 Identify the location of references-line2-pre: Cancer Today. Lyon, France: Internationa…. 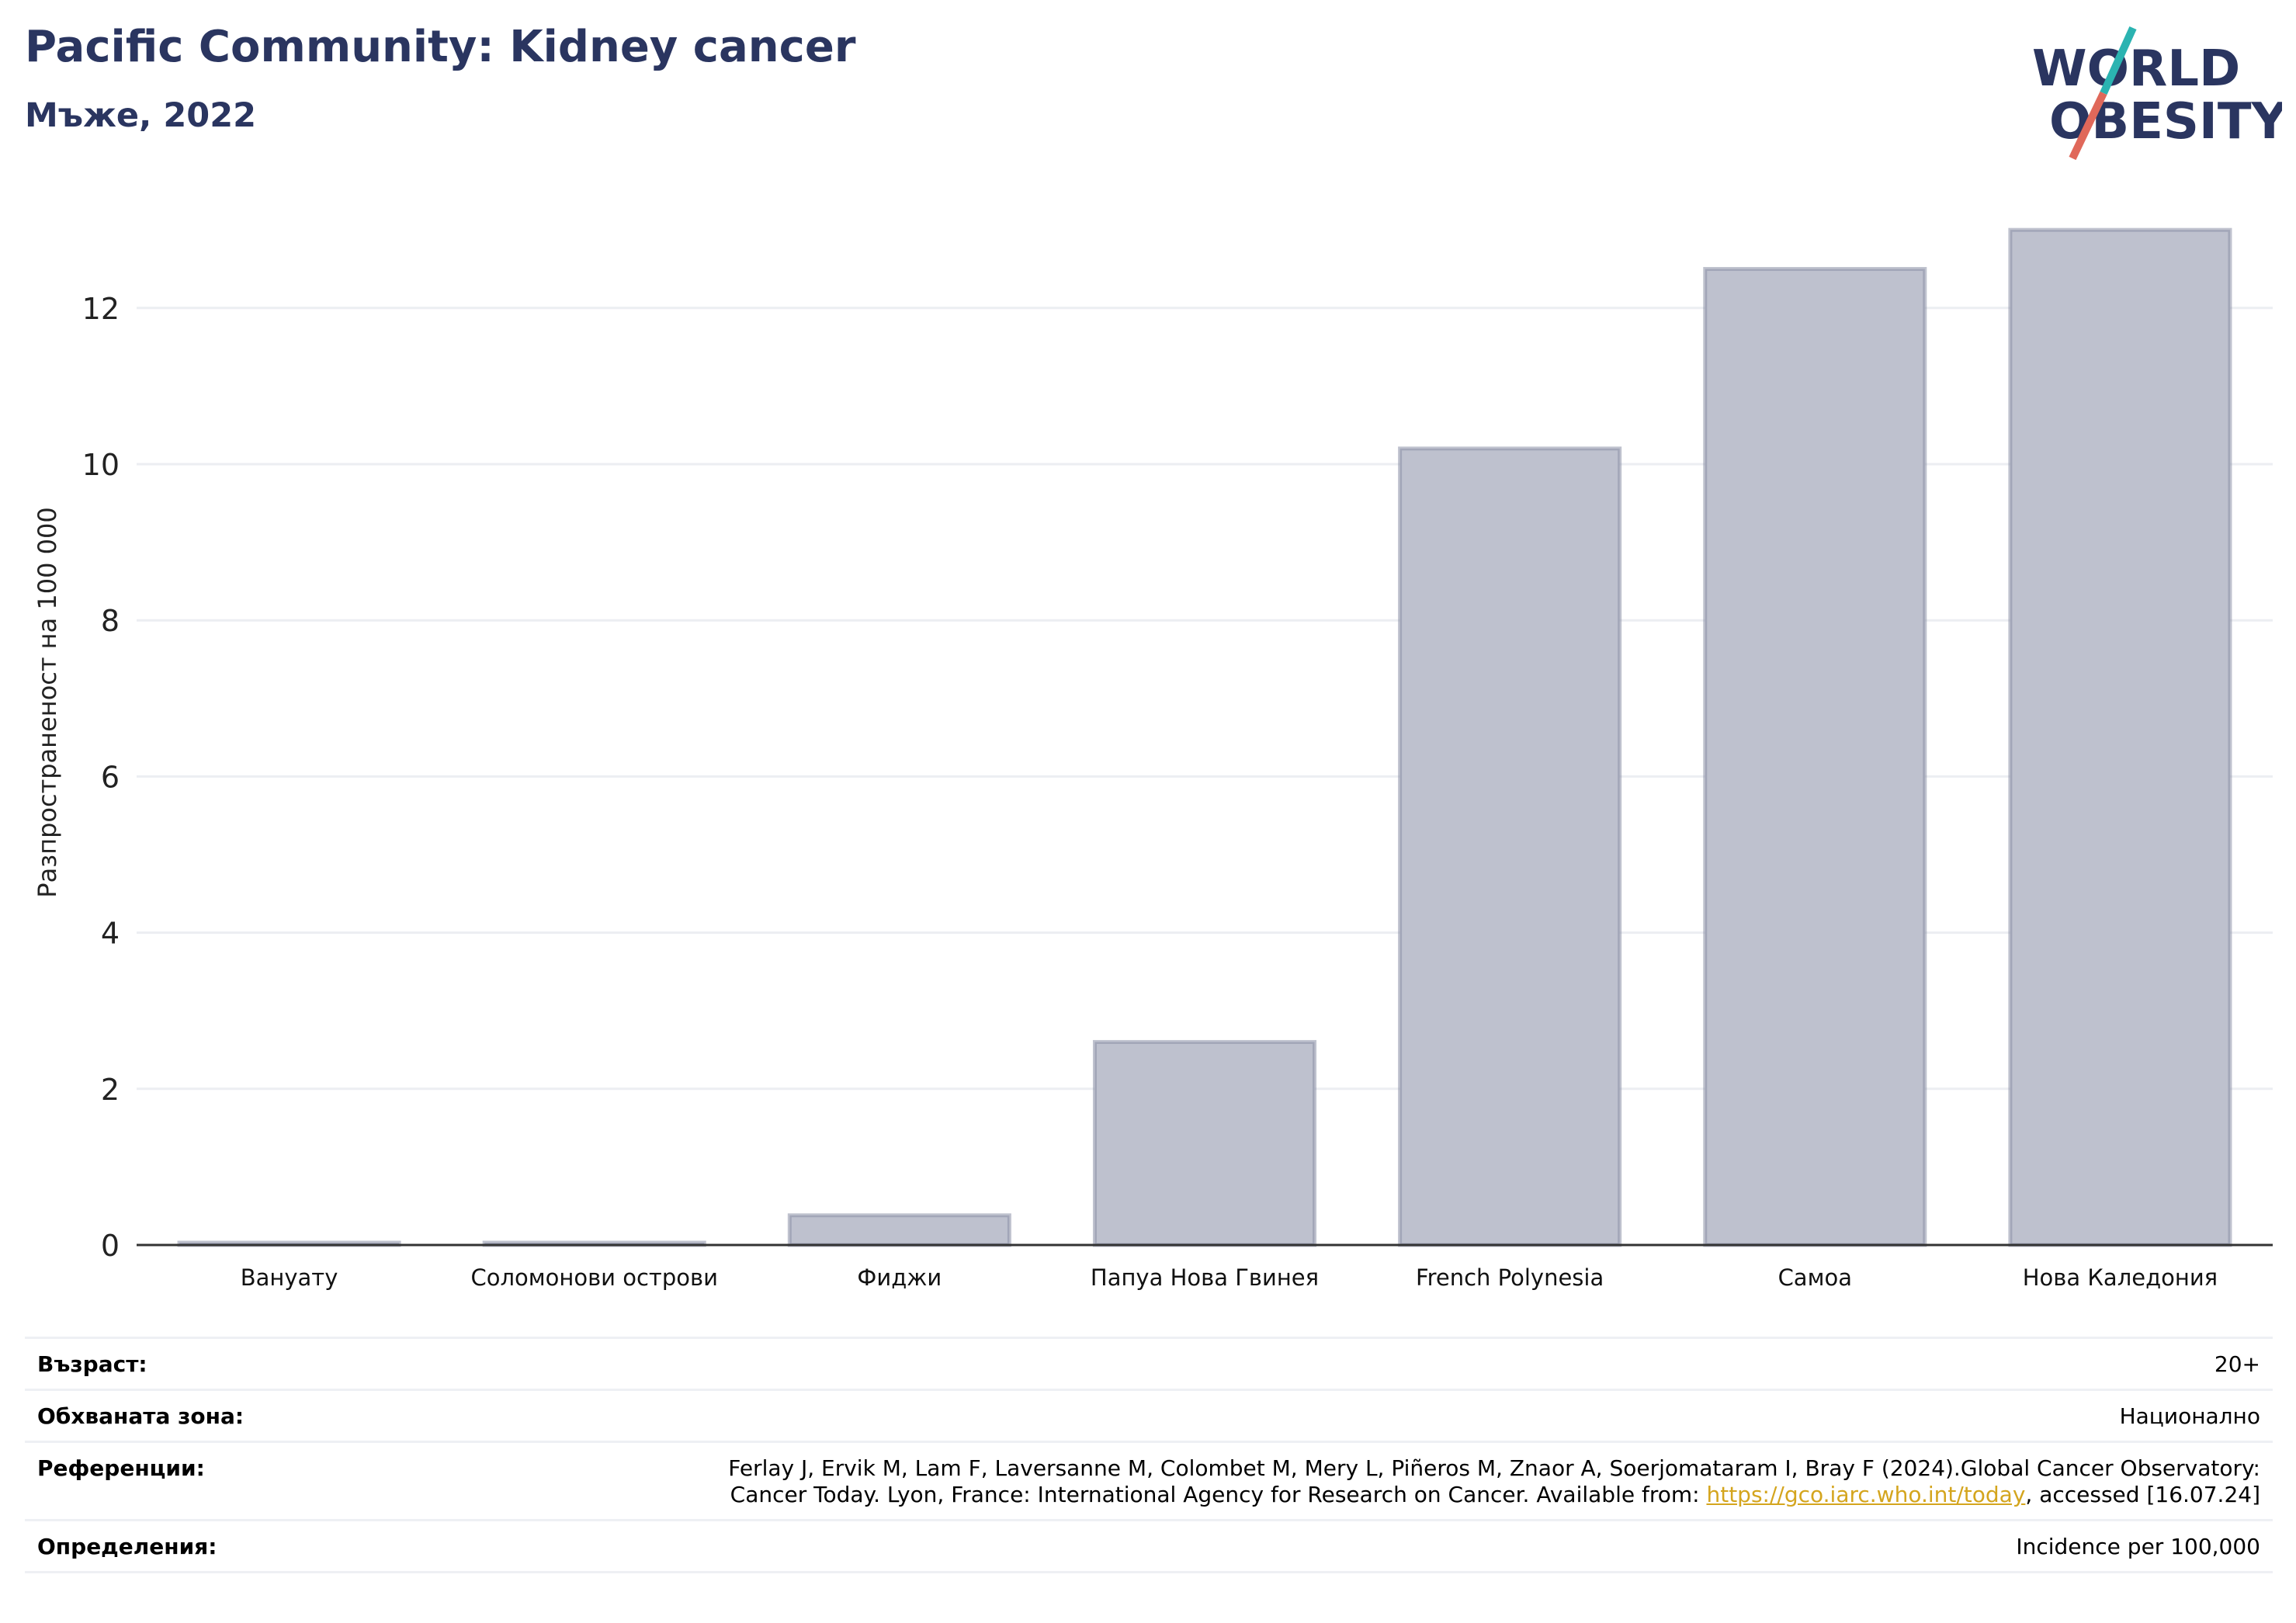
(1218, 1494).